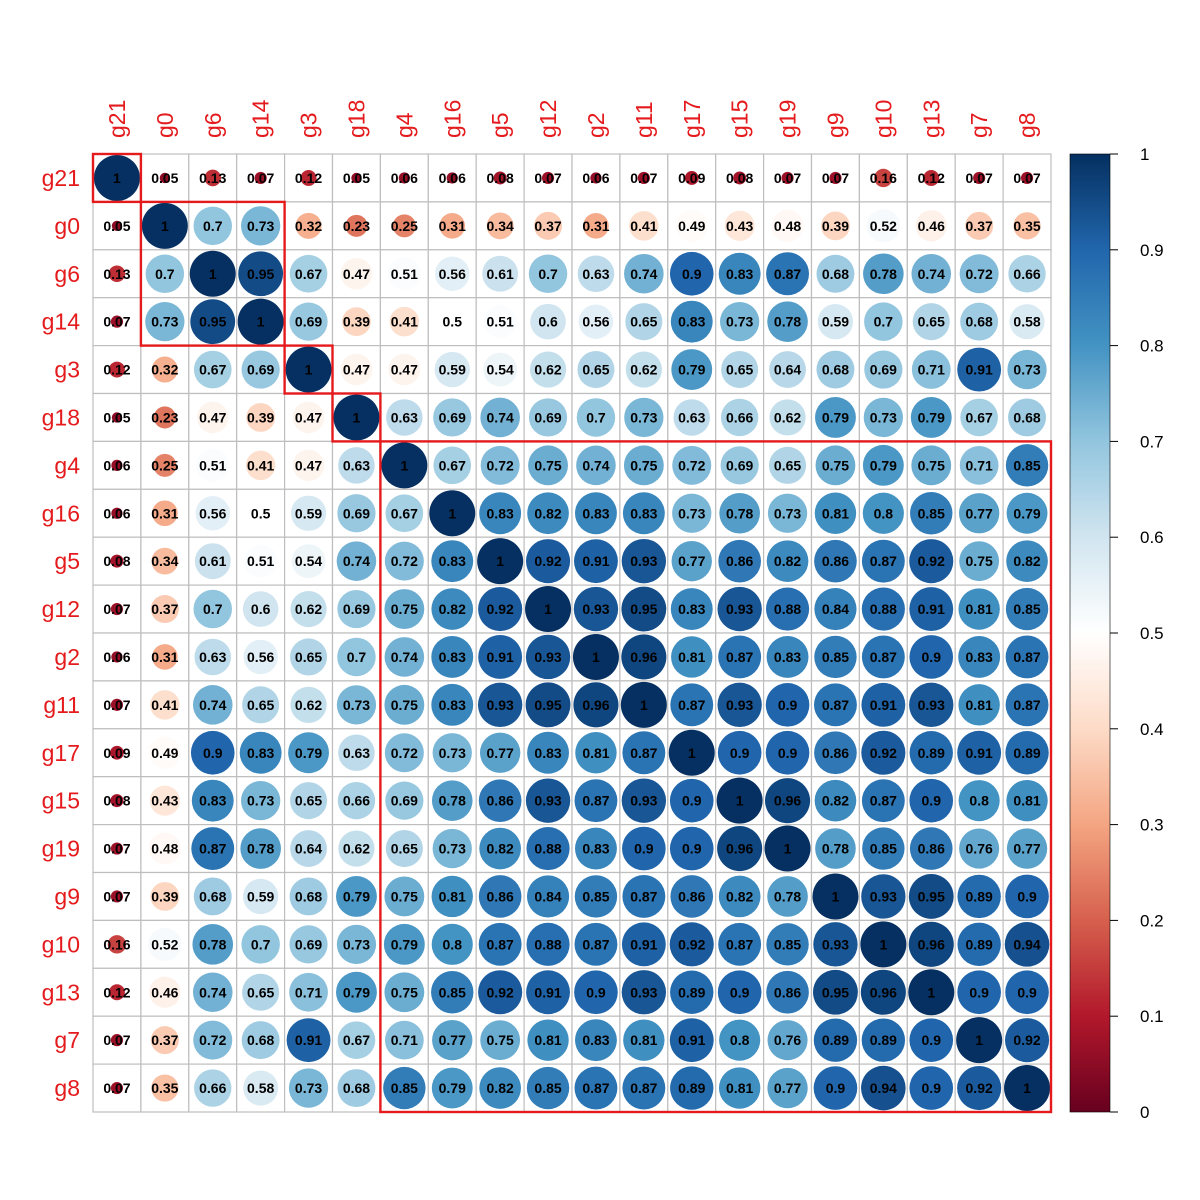 This screenshot has width=1200, height=1200. Describe the element at coordinates (356, 322) in the screenshot. I see `value-label-g14-g18: 0.39` at that location.